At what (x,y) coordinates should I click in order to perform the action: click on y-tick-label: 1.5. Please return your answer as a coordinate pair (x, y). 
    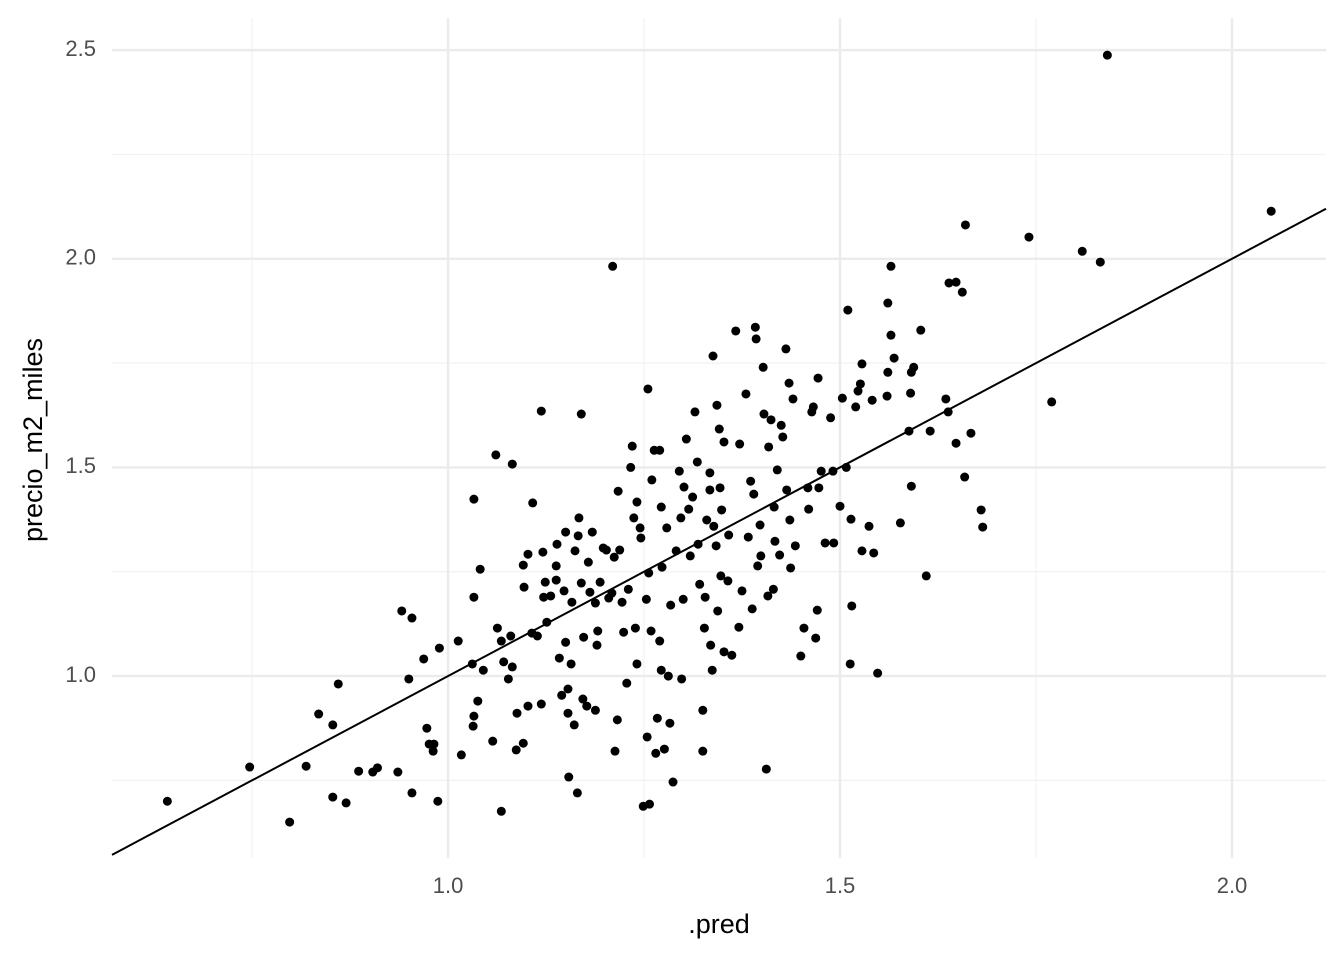
    Looking at the image, I should click on (80, 465).